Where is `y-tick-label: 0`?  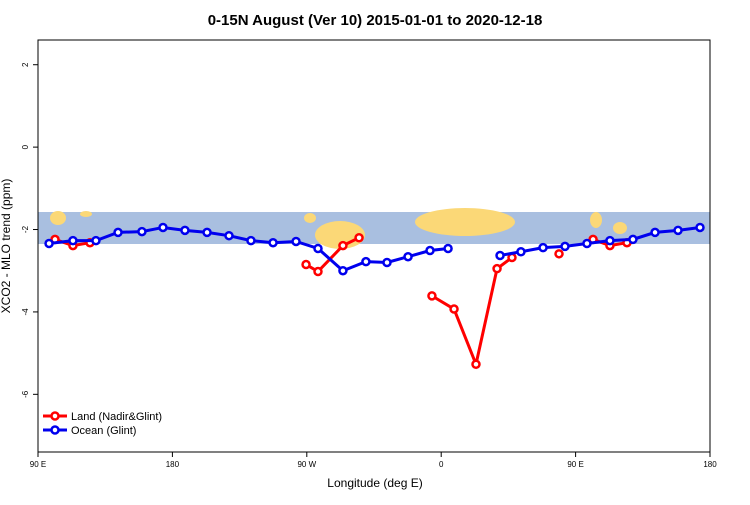 y-tick-label: 0 is located at coordinates (25, 146).